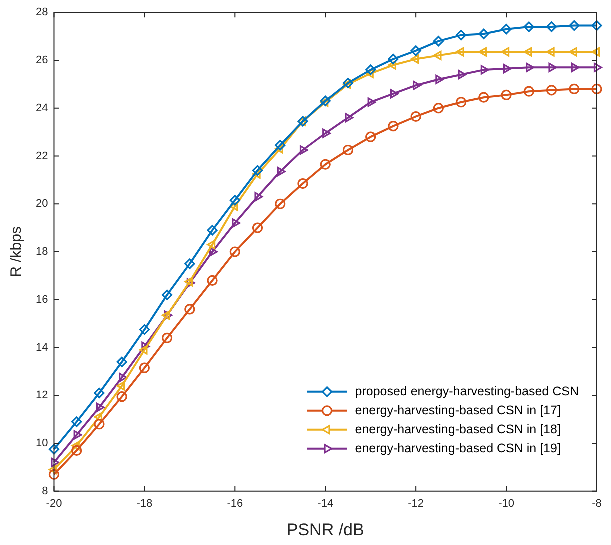 The image size is (611, 545). Describe the element at coordinates (42, 60) in the screenshot. I see `y-tick-label: 26` at that location.